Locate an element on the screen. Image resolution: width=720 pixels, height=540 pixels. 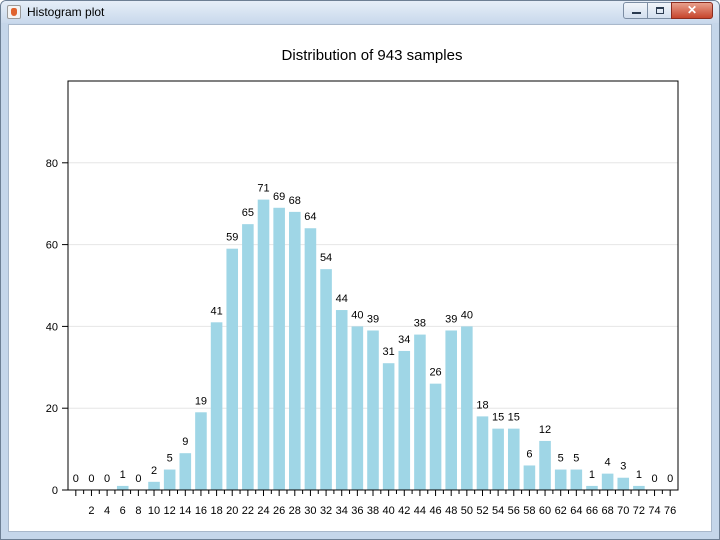
x-tick-label: 10 is located at coordinates (154, 511).